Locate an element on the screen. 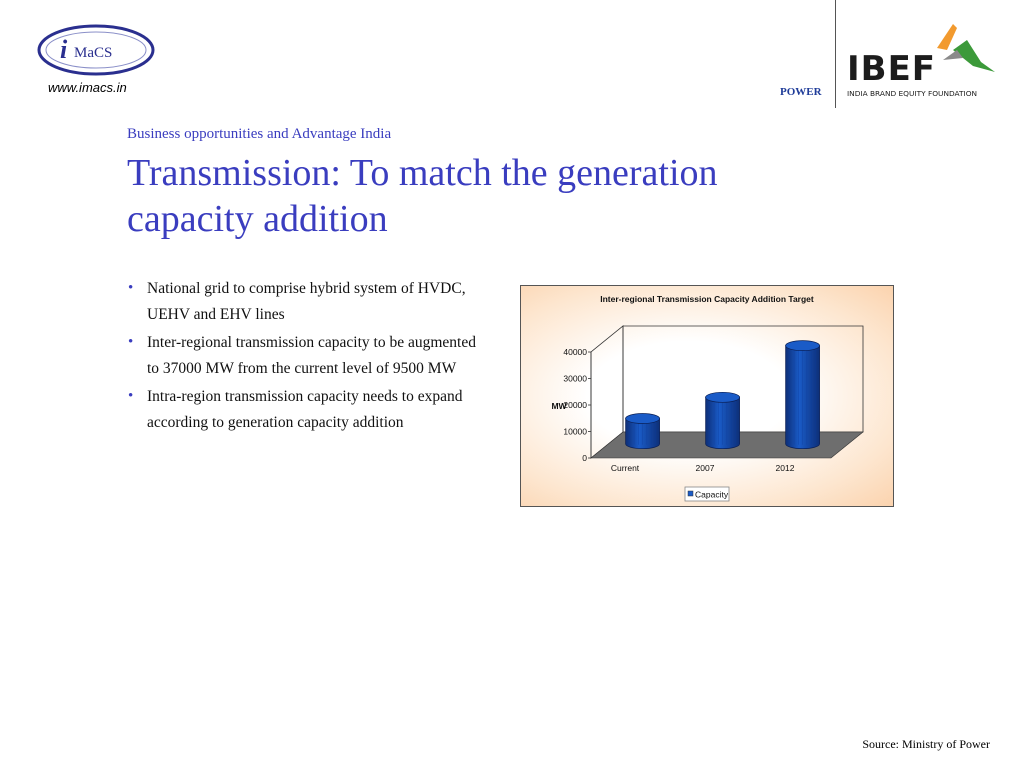 The width and height of the screenshot is (1024, 768). legend-swatch is located at coordinates (690, 493).